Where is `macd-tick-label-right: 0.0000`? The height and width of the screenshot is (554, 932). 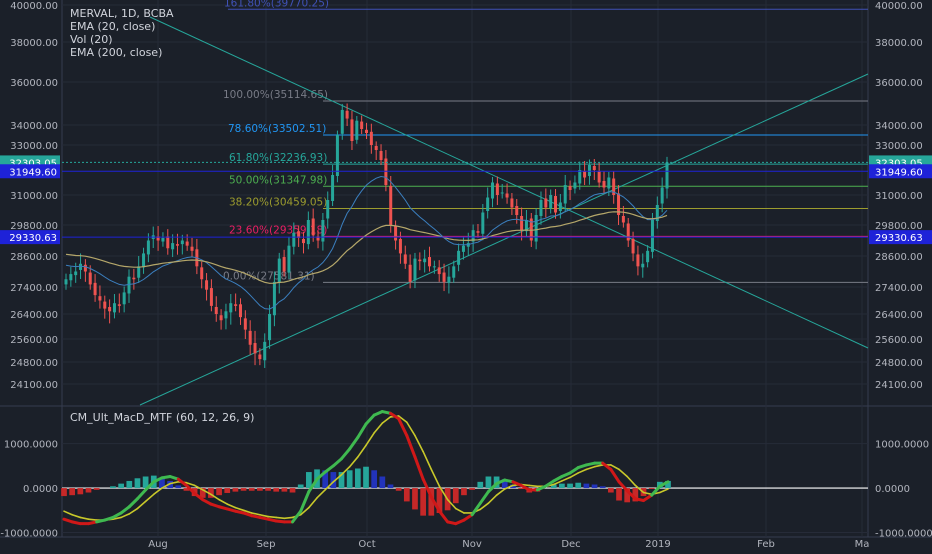
macd-tick-label-right: 0.0000 is located at coordinates (892, 489).